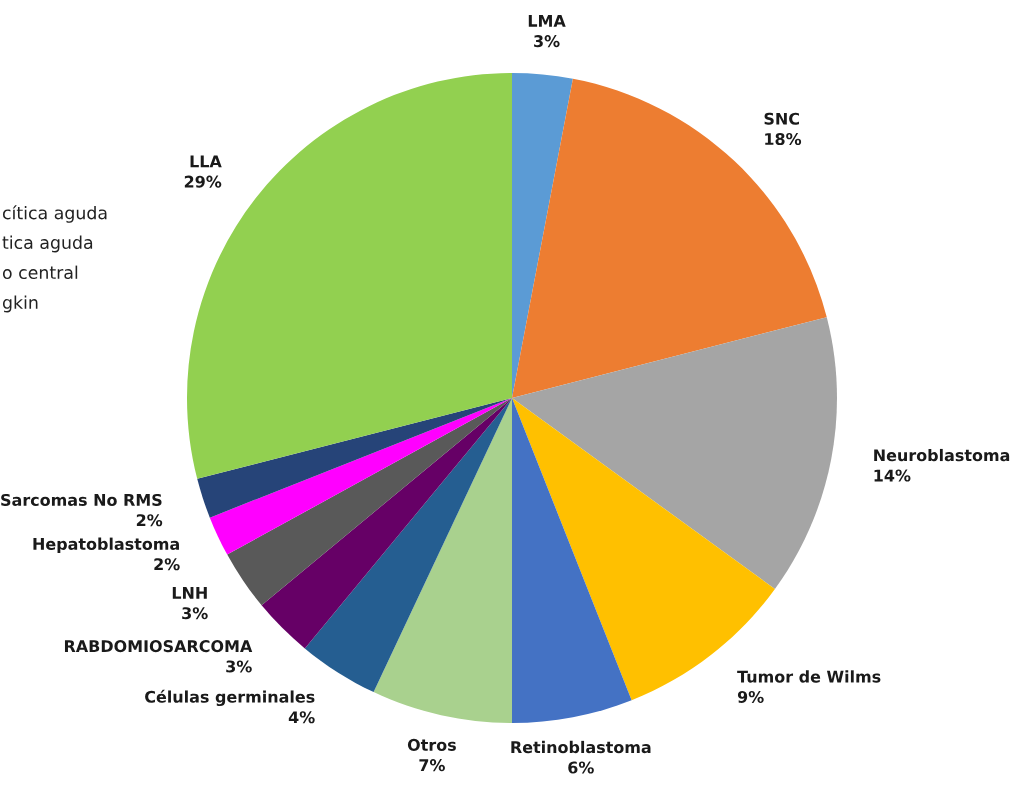 This screenshot has height=787, width=1017. What do you see at coordinates (431, 744) in the screenshot?
I see `slice-label: Otros` at bounding box center [431, 744].